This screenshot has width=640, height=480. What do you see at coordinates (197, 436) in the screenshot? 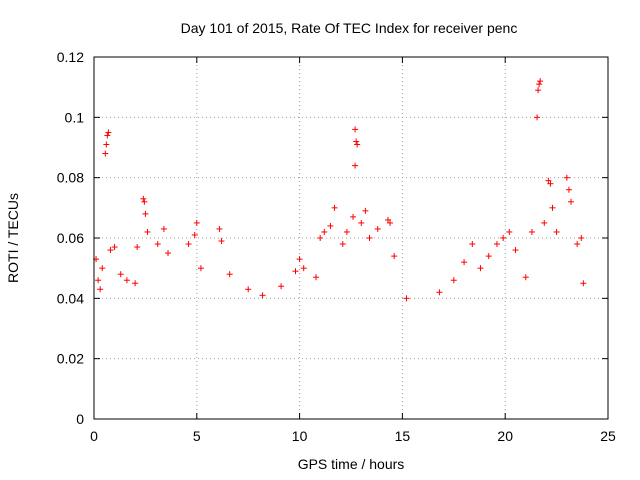
I see `x-tick-label: 5` at bounding box center [197, 436].